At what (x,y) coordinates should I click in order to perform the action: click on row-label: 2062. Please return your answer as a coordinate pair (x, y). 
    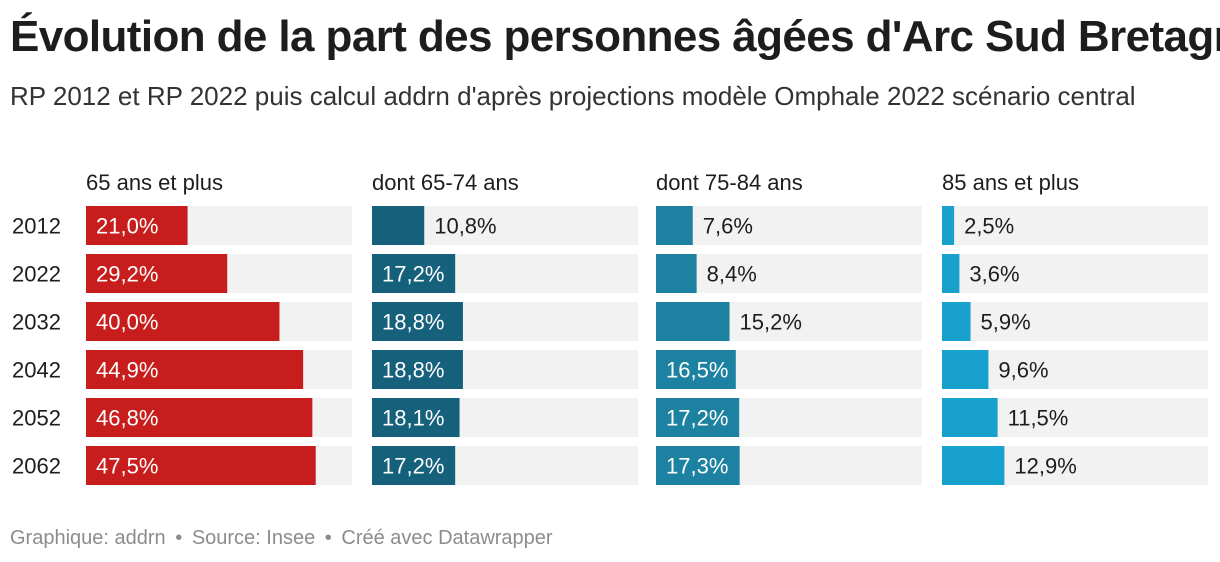
    Looking at the image, I should click on (36, 466).